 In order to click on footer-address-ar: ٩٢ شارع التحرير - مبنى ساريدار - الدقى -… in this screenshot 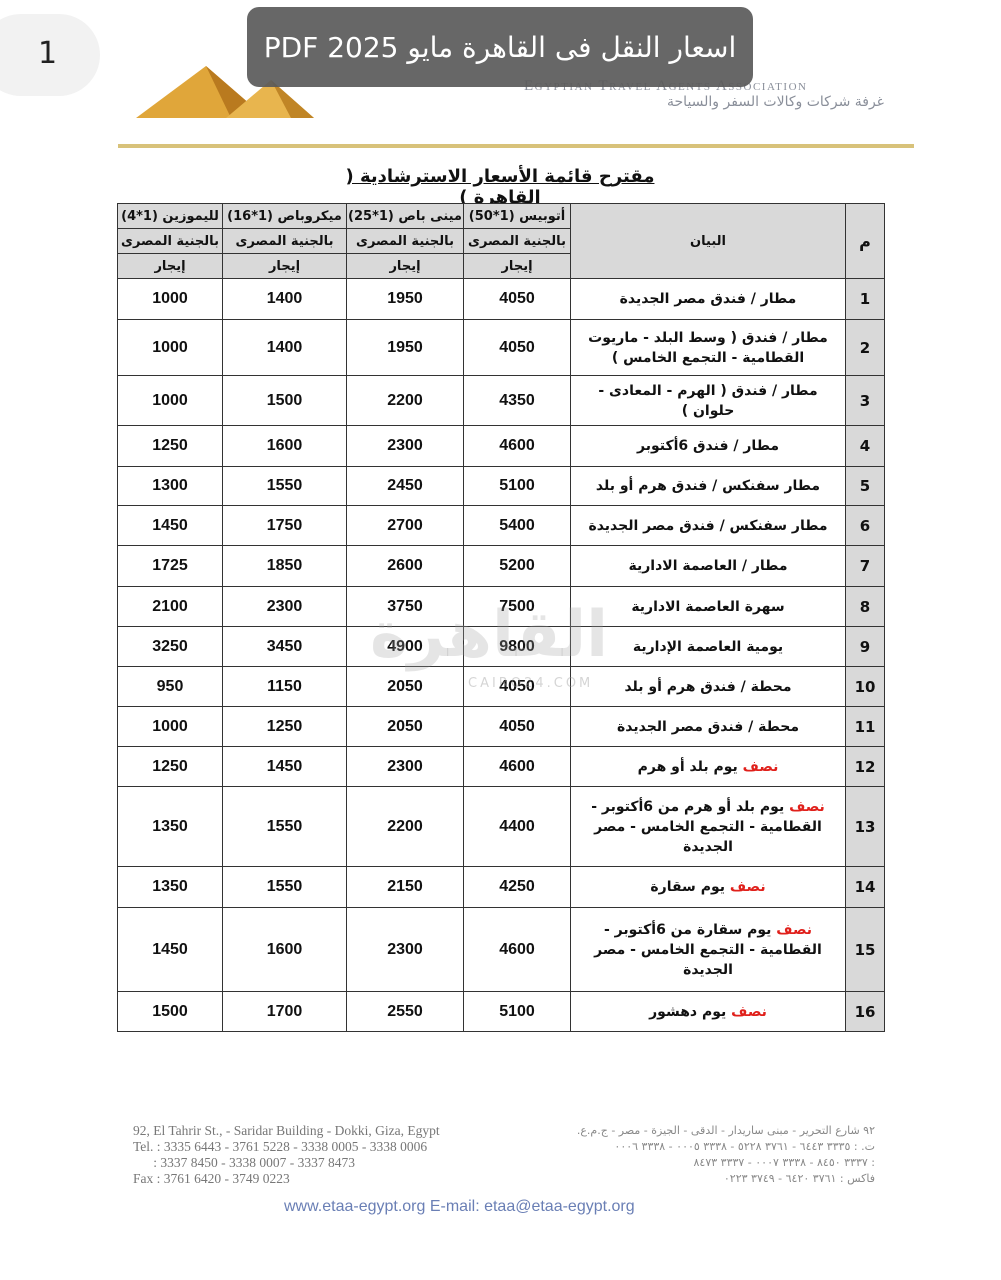, I will do `click(707, 1155)`.